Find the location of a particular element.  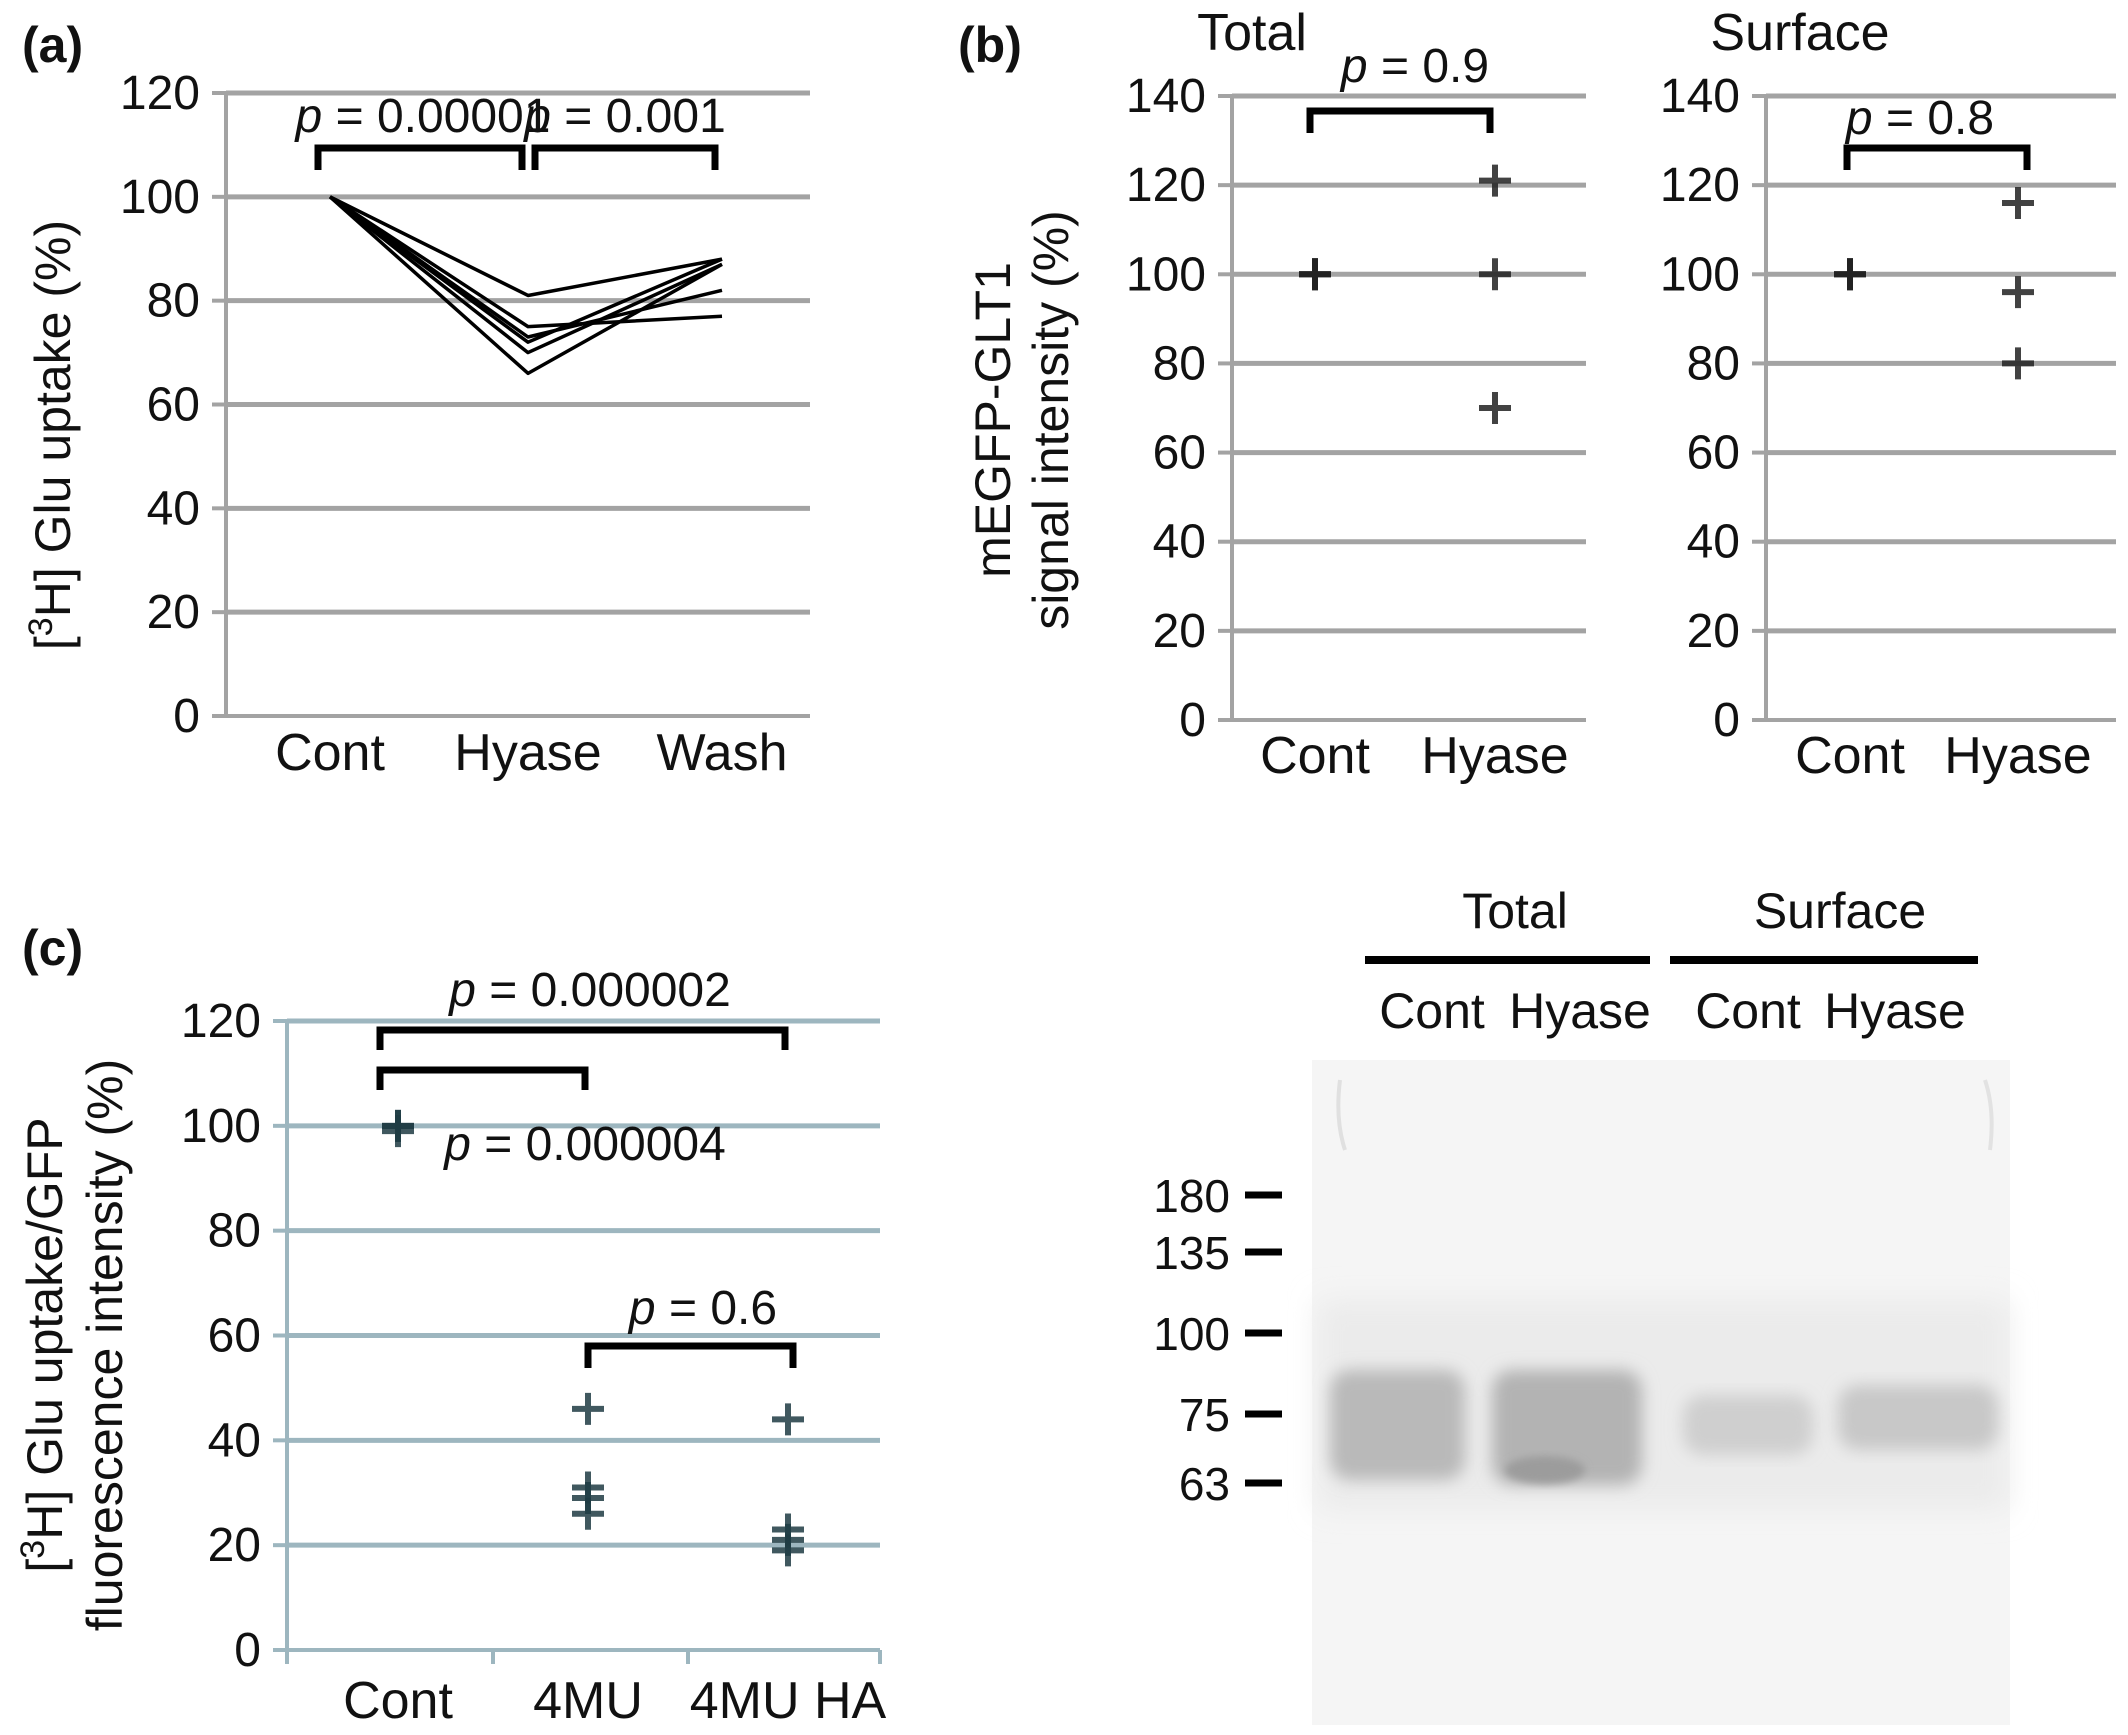

blot-mw-label: 75 is located at coordinates (1204, 1415).